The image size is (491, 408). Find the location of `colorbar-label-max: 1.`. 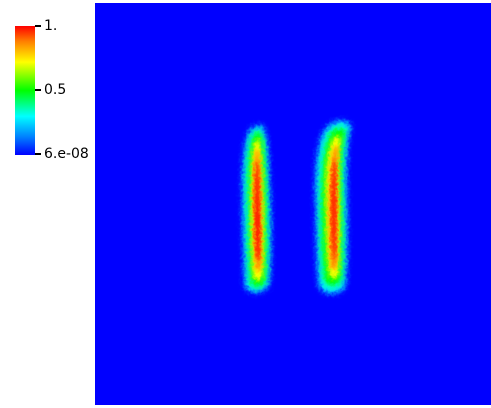

colorbar-label-max: 1. is located at coordinates (51, 26).